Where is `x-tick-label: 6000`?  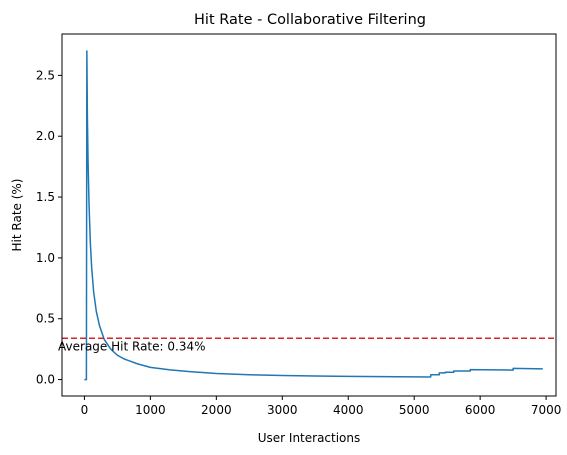
x-tick-label: 6000 is located at coordinates (480, 410).